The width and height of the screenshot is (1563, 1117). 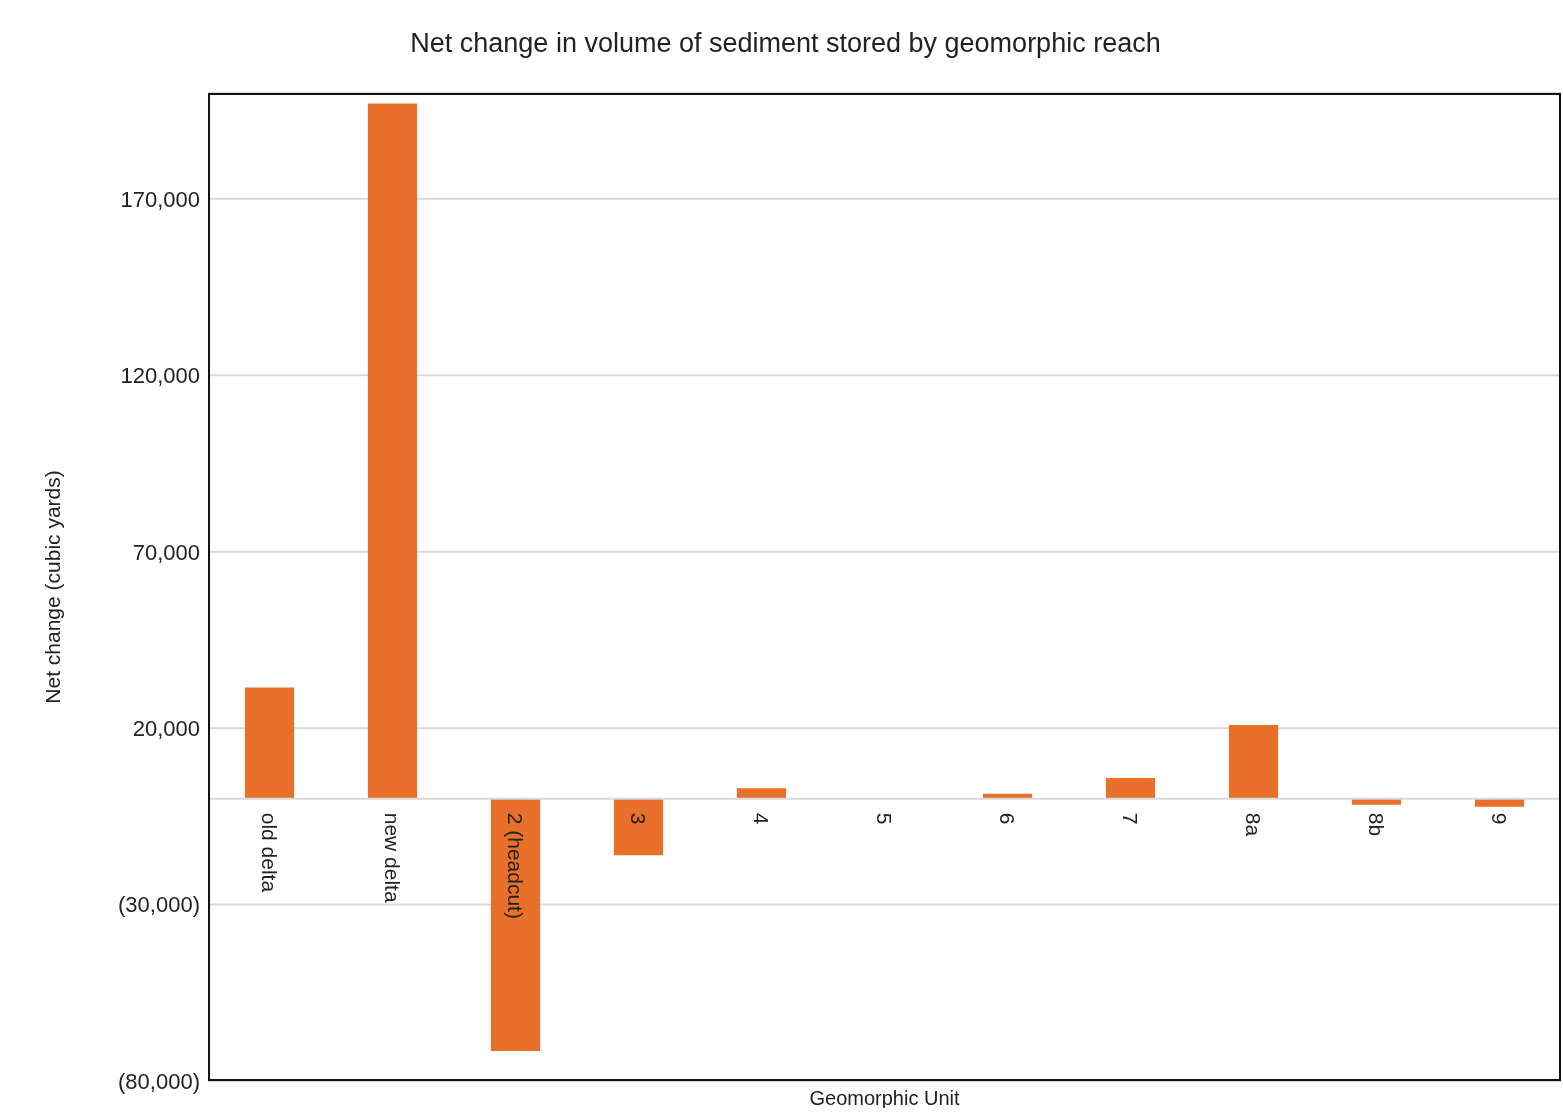 I want to click on y-tick-label: (80,000), so click(x=159, y=1081).